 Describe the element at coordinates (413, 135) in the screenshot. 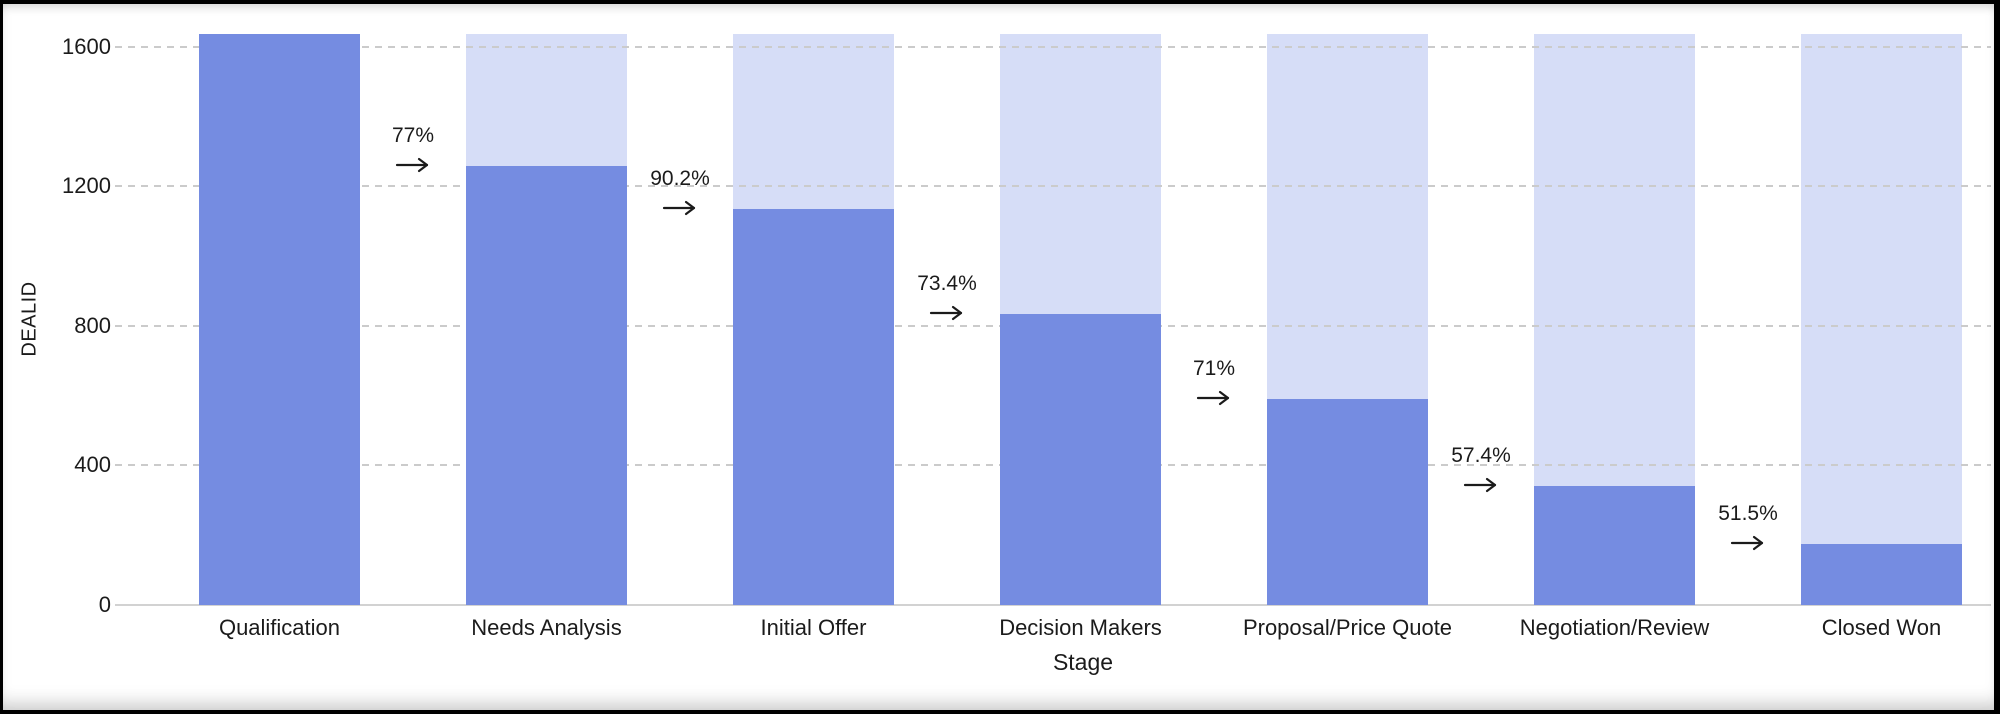

I see `conversion-rate-label: 77%` at that location.